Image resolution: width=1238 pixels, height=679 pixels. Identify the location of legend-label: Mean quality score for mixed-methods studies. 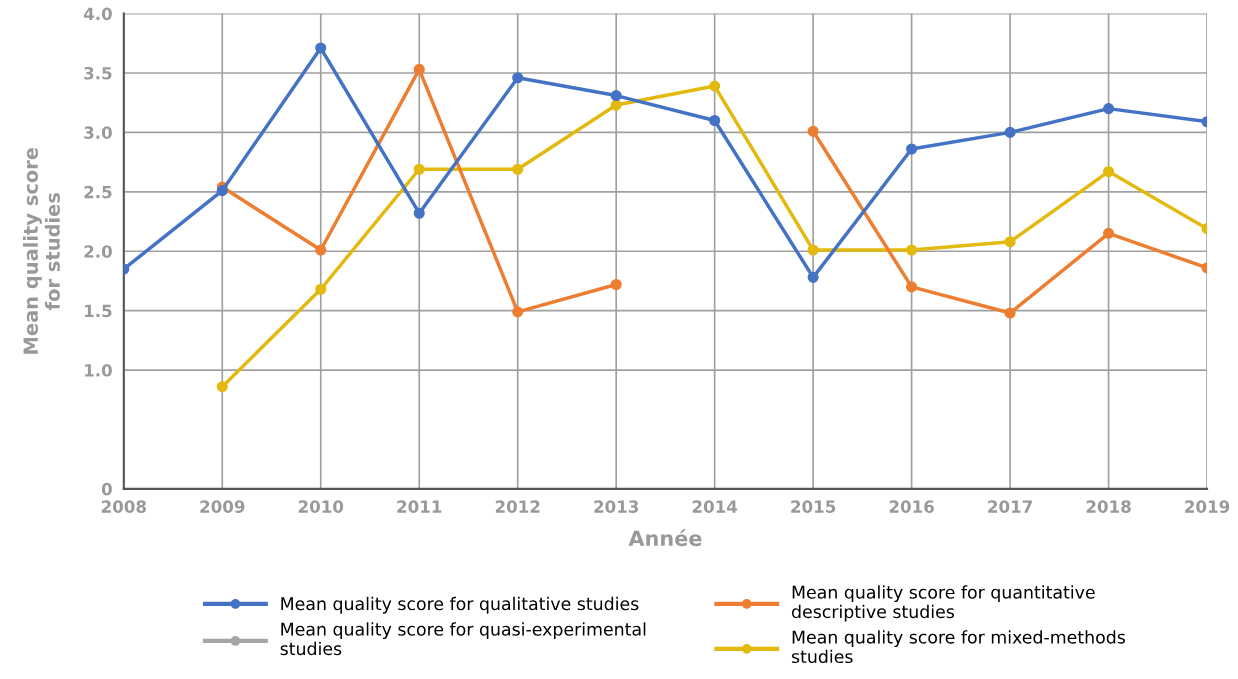
(958, 647).